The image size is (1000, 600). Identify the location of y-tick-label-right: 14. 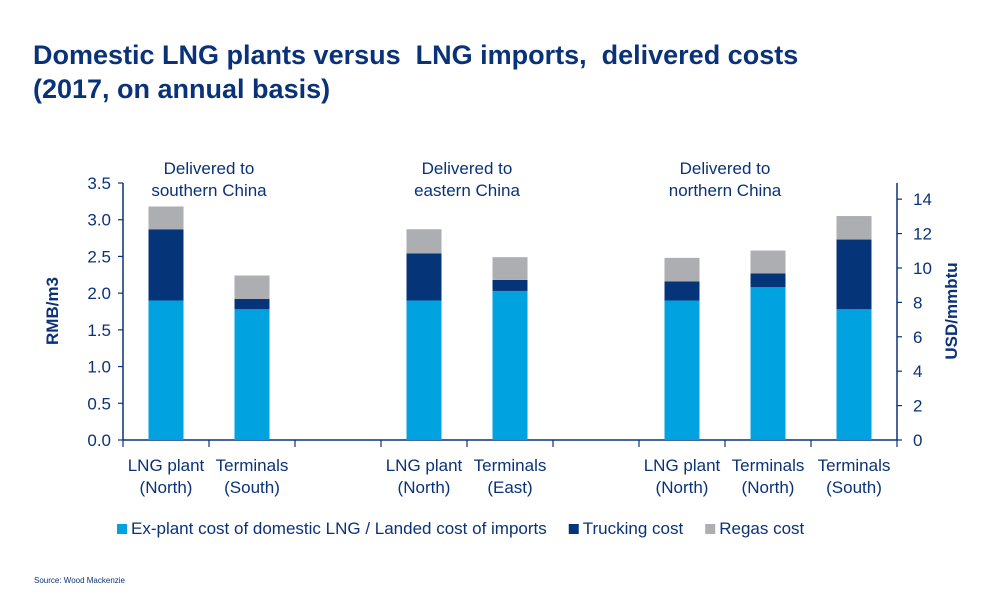
(922, 199).